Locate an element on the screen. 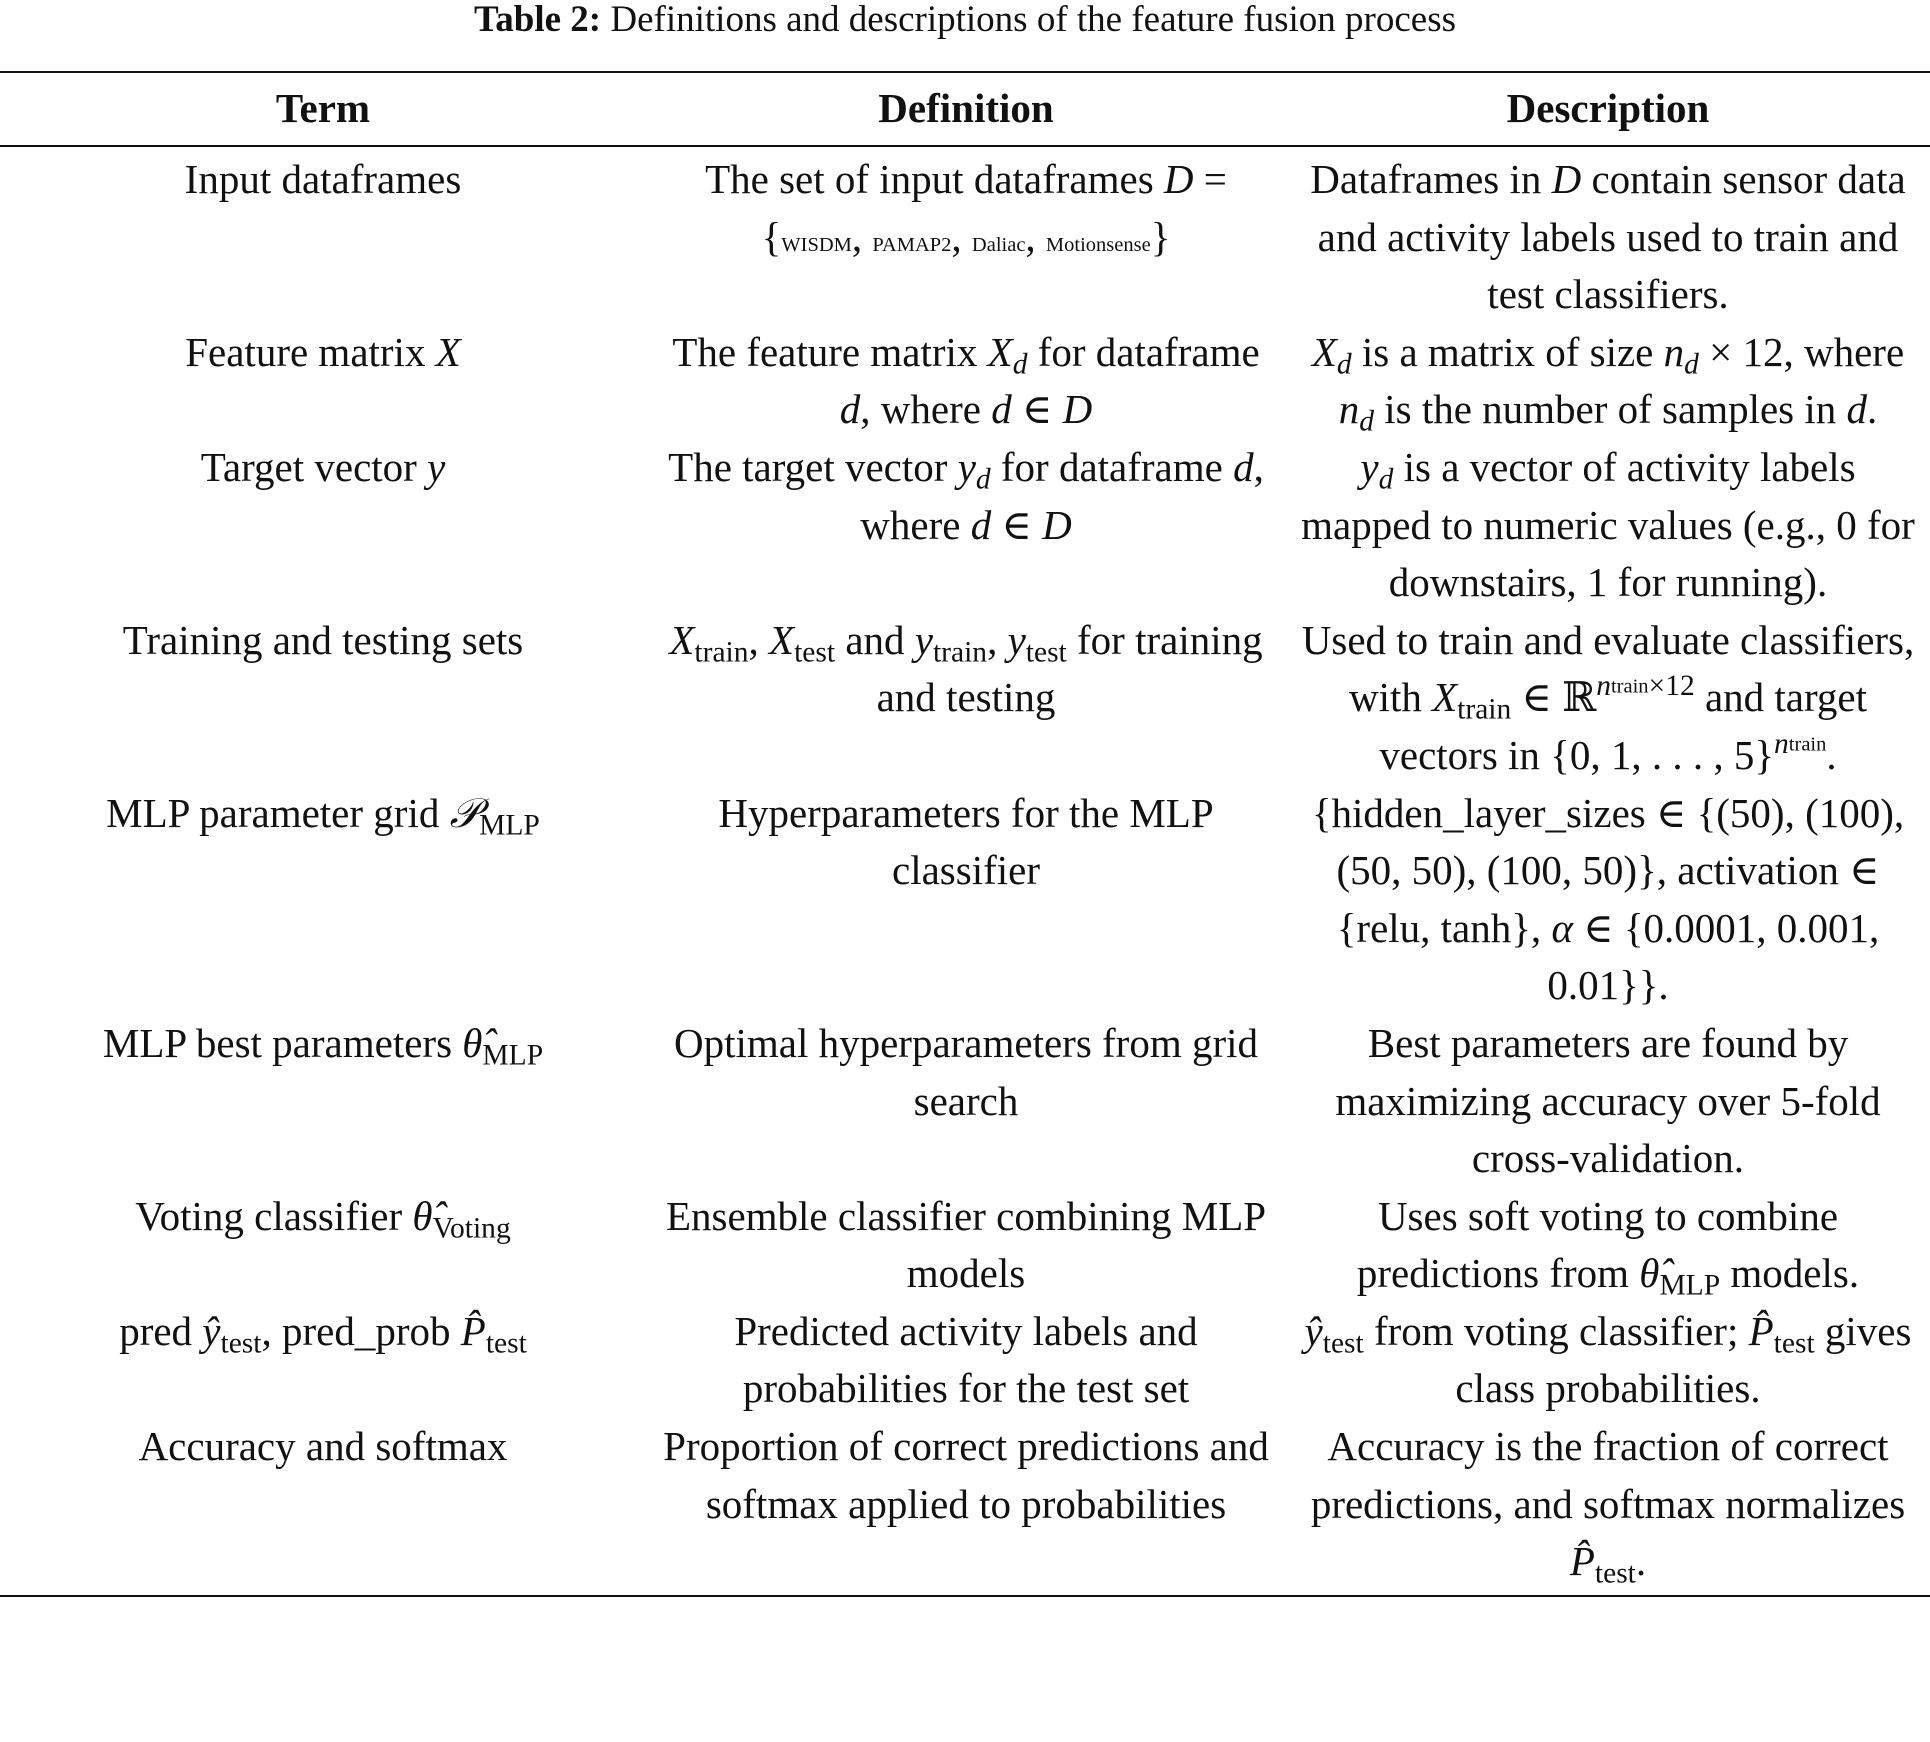 Image resolution: width=1930 pixels, height=1742 pixels. math-sub: Voting is located at coordinates (471, 1228).